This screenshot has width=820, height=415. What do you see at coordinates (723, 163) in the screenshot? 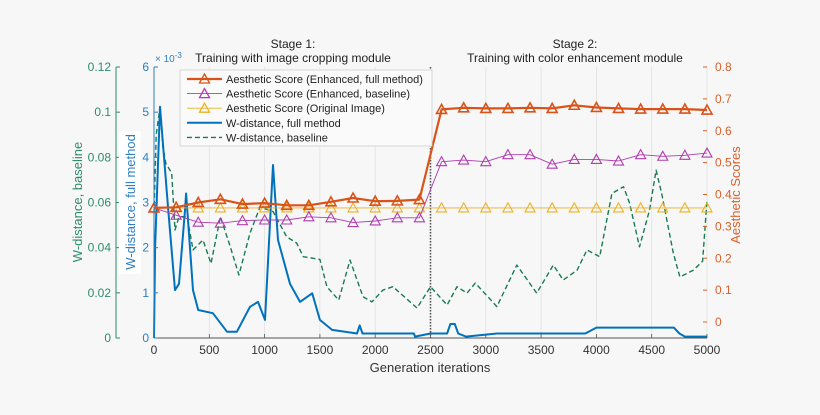
I see `y-tick-label-right: 0.5` at bounding box center [723, 163].